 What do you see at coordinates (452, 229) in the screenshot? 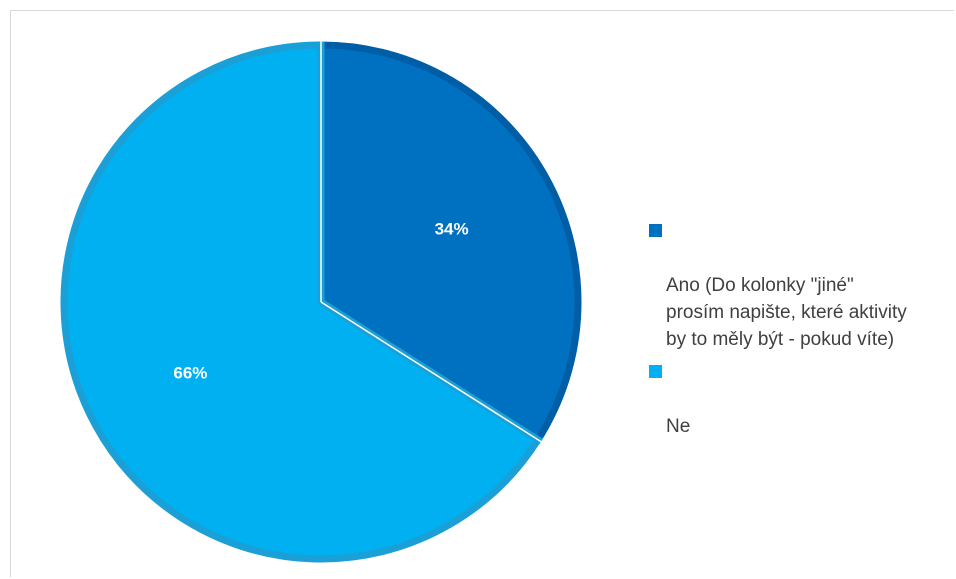
I see `data-label-ano: 34%` at bounding box center [452, 229].